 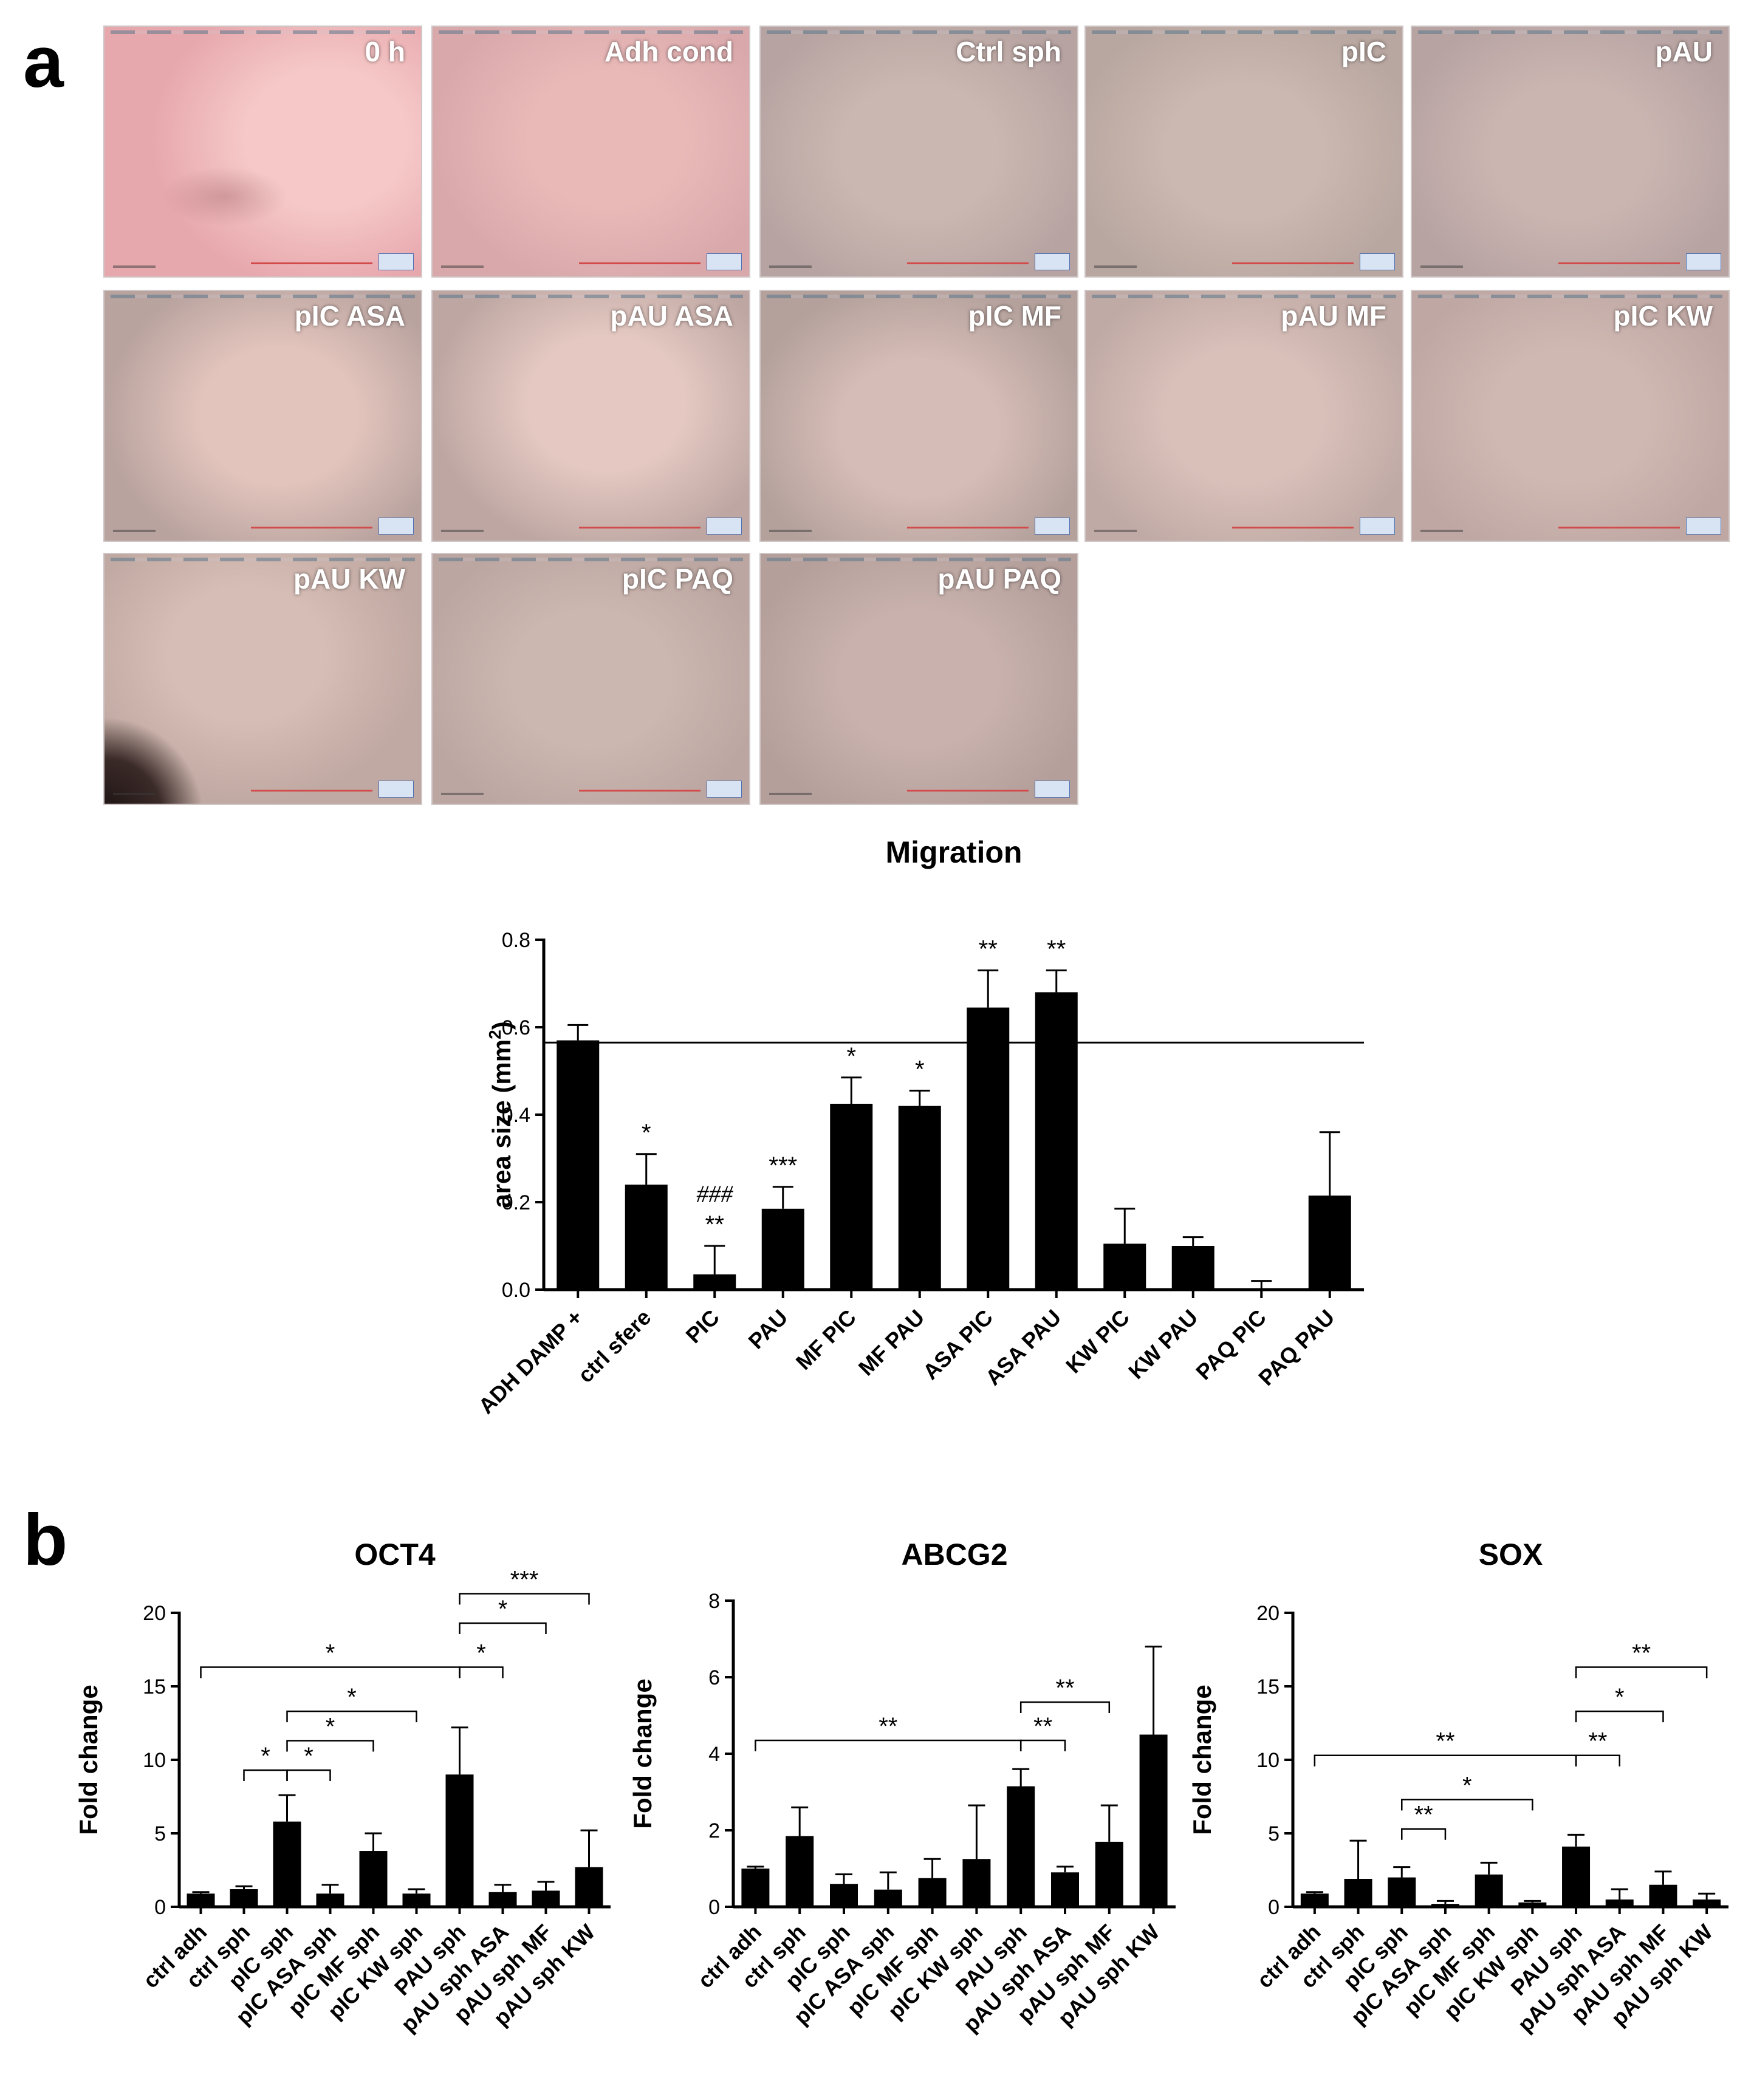 What do you see at coordinates (714, 1755) in the screenshot?
I see `y-tick-label: 4` at bounding box center [714, 1755].